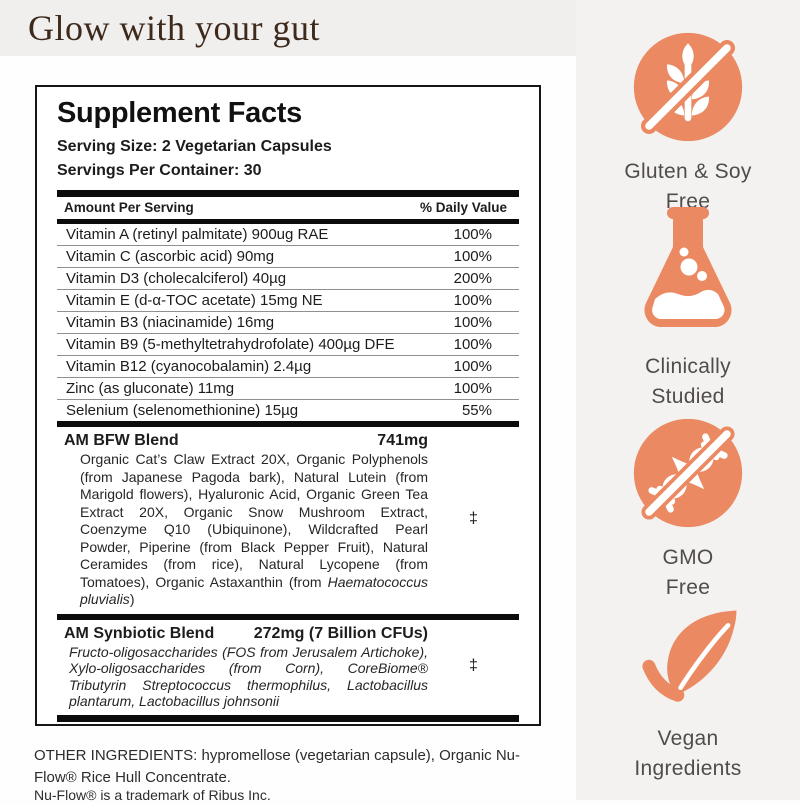  Describe the element at coordinates (288, 257) in the screenshot. I see `table-row: Vitamin C (ascorbic acid) 90mg 100%` at that location.